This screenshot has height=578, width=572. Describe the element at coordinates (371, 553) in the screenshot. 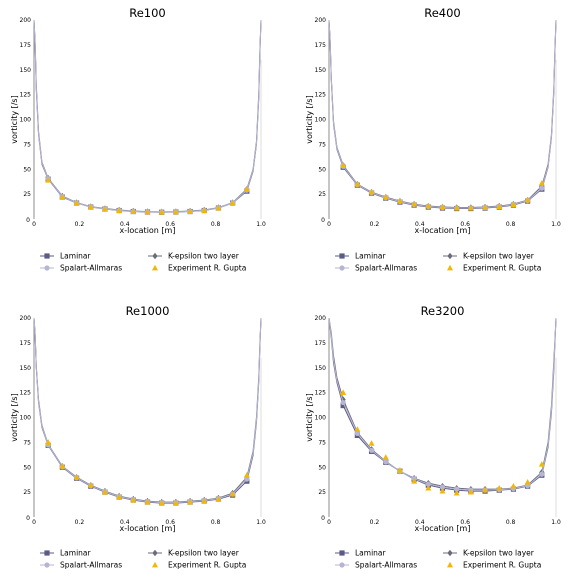

I see `legend-label: Laminar` at that location.